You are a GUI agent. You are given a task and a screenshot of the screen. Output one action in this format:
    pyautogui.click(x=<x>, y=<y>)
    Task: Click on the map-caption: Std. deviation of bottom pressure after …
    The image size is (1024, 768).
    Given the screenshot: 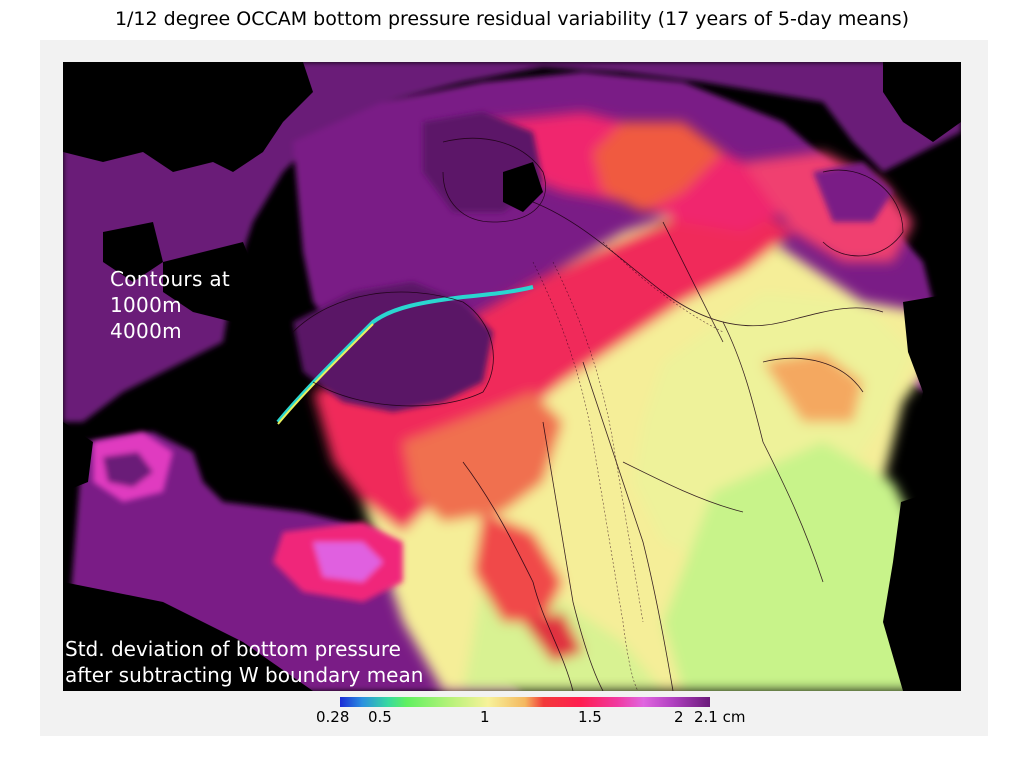 What is the action you would take?
    pyautogui.click(x=244, y=662)
    